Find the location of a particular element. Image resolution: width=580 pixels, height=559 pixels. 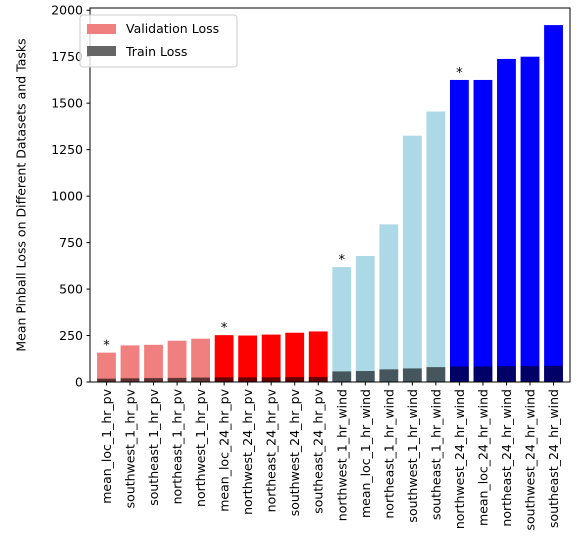

x-tick-label: mean_loc_24_hr_pv is located at coordinates (224, 449).